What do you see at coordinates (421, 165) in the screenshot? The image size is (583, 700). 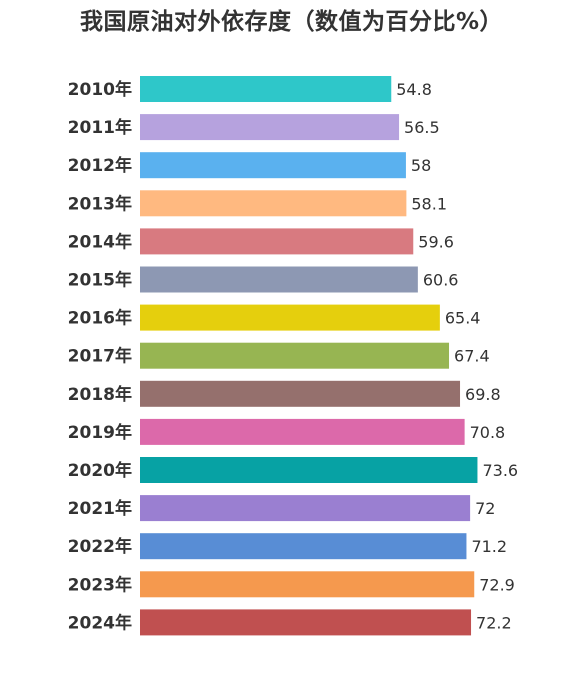 I see `value-label: 58` at bounding box center [421, 165].